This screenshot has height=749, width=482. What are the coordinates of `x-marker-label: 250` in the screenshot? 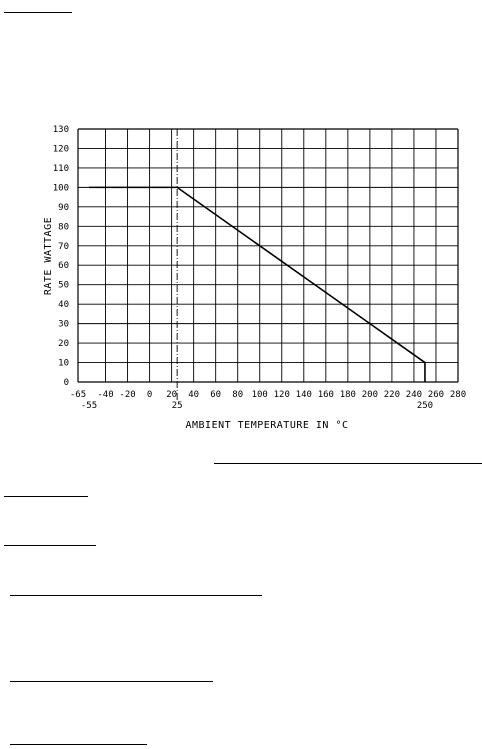 It's located at (425, 406).